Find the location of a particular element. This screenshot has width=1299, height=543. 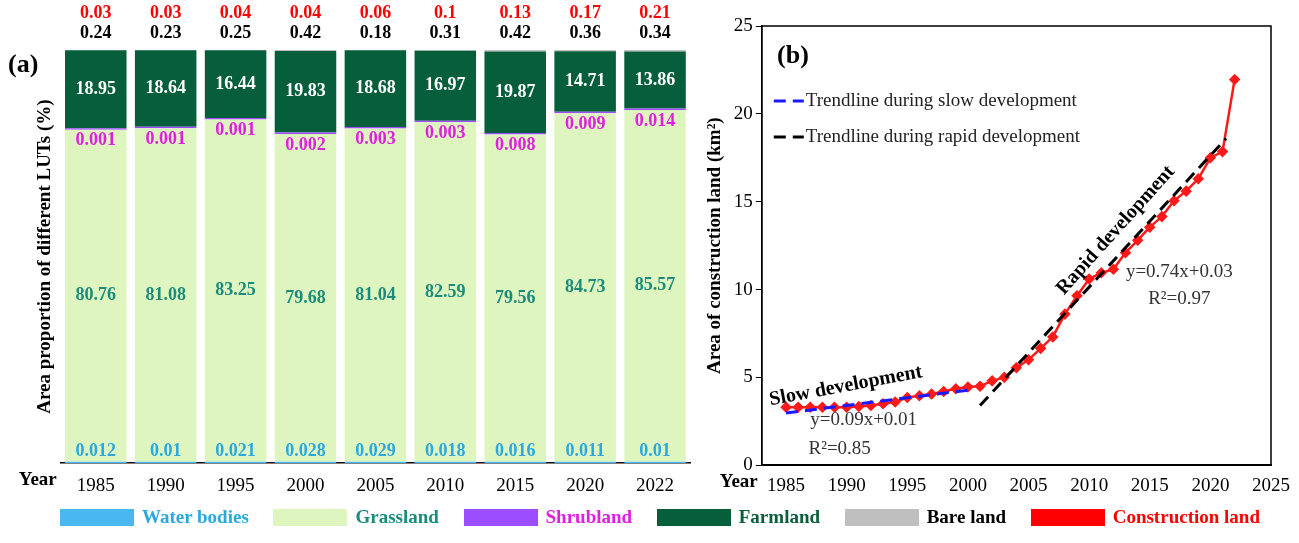

data-label: 0.002 is located at coordinates (305, 143).